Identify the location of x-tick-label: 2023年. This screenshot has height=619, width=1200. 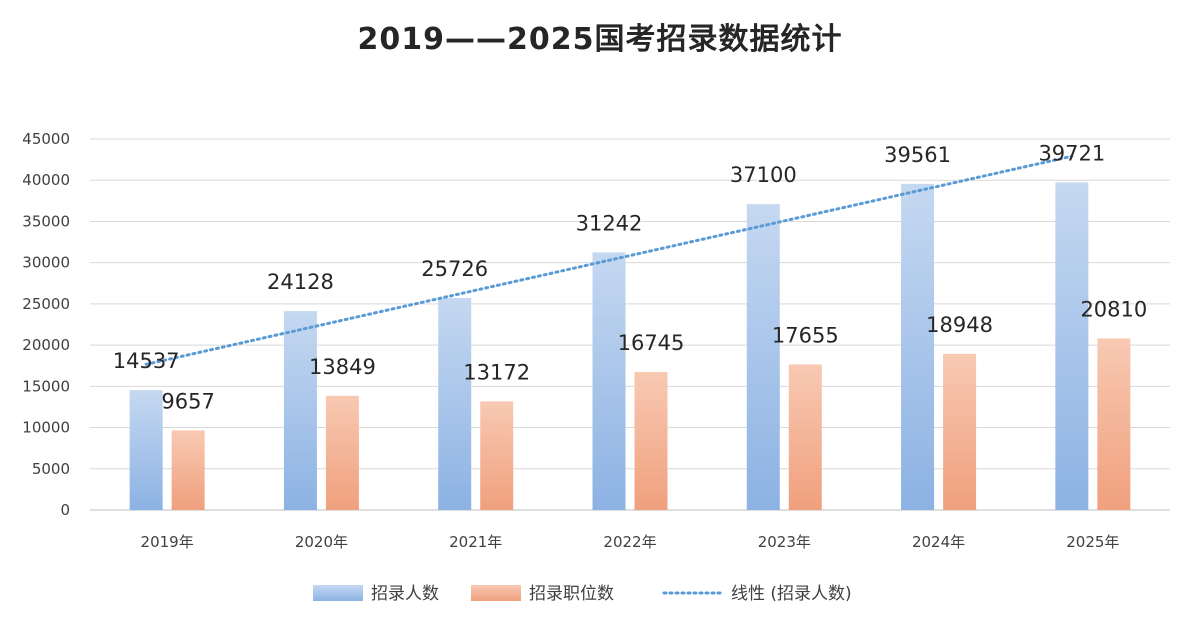
(784, 542).